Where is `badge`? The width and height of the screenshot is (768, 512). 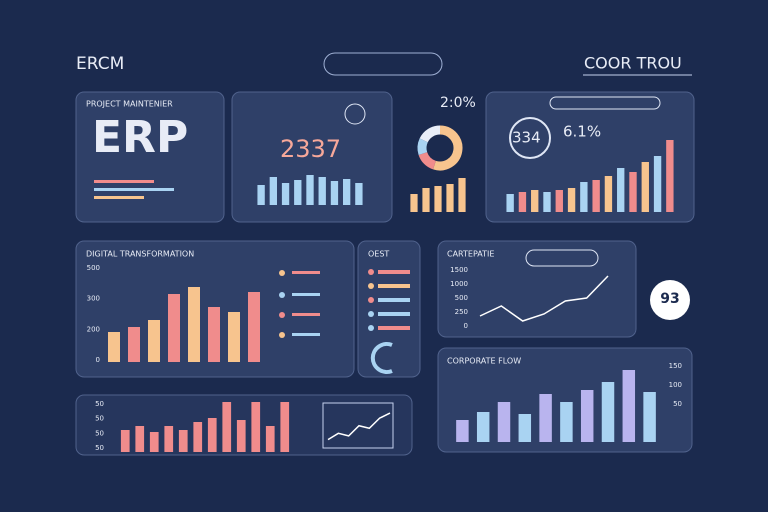
badge is located at coordinates (670, 300).